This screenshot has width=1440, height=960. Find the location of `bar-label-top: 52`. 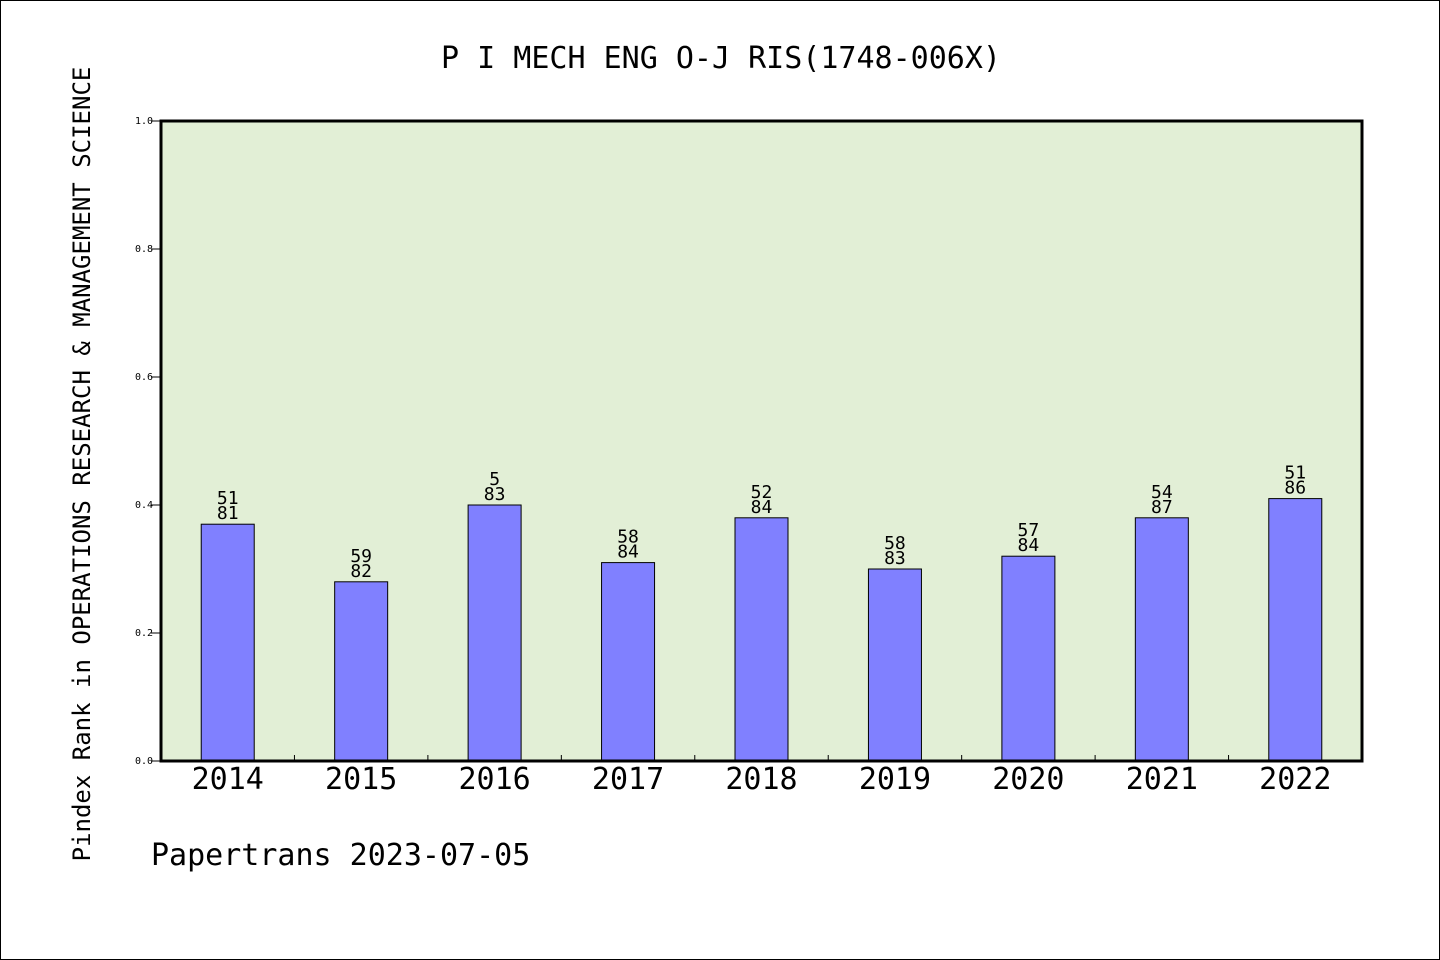

bar-label-top: 52 is located at coordinates (762, 492).